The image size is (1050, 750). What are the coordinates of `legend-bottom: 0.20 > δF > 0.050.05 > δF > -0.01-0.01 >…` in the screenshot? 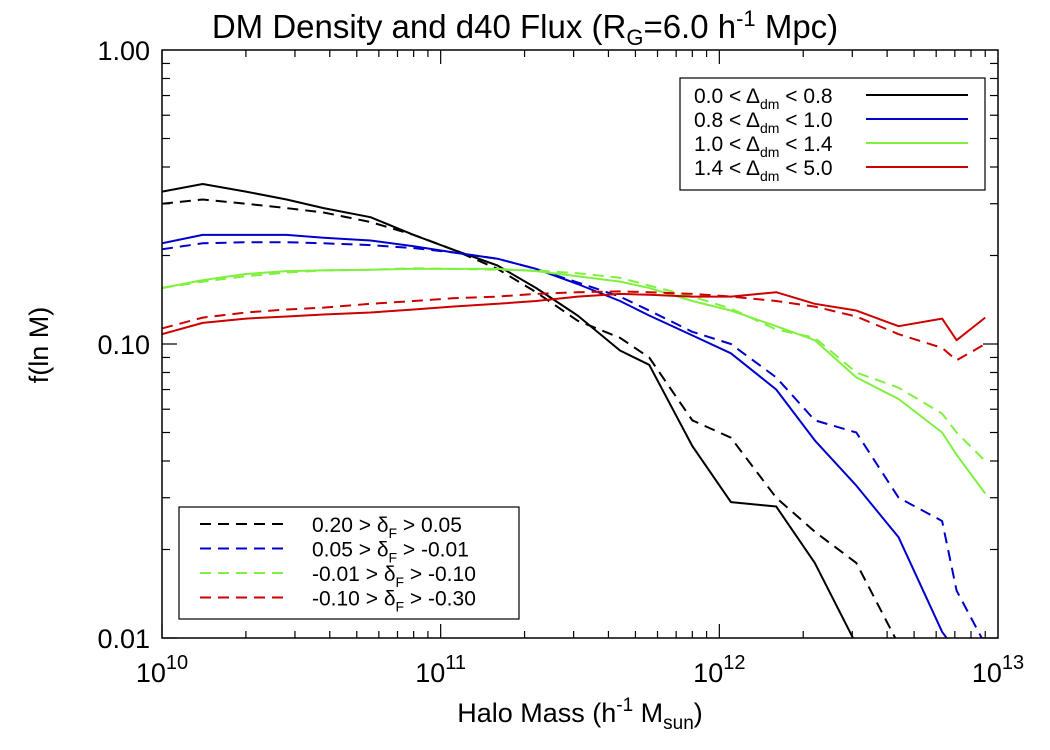 It's located at (349, 563).